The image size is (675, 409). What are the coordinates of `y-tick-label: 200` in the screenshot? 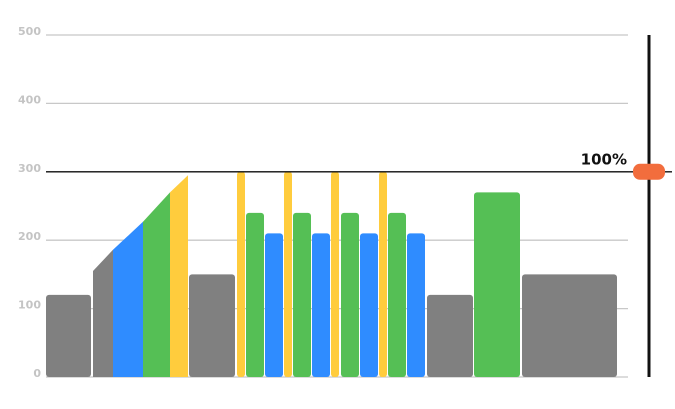 It's located at (29, 236).